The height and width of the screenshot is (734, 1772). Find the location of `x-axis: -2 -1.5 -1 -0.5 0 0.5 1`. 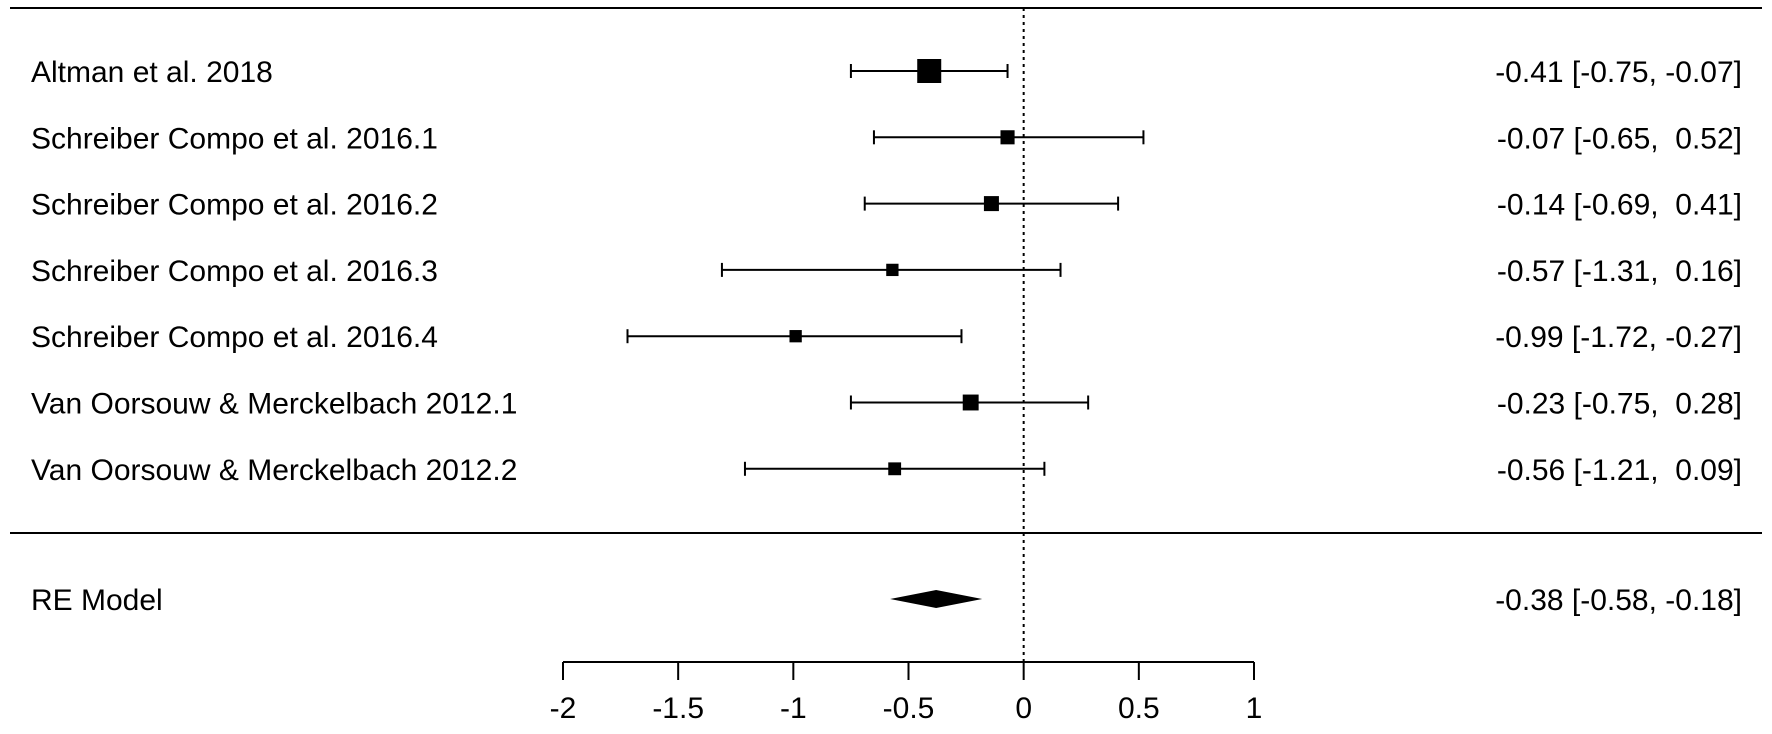

x-axis: -2 -1.5 -1 -0.5 0 0.5 1 is located at coordinates (906, 693).